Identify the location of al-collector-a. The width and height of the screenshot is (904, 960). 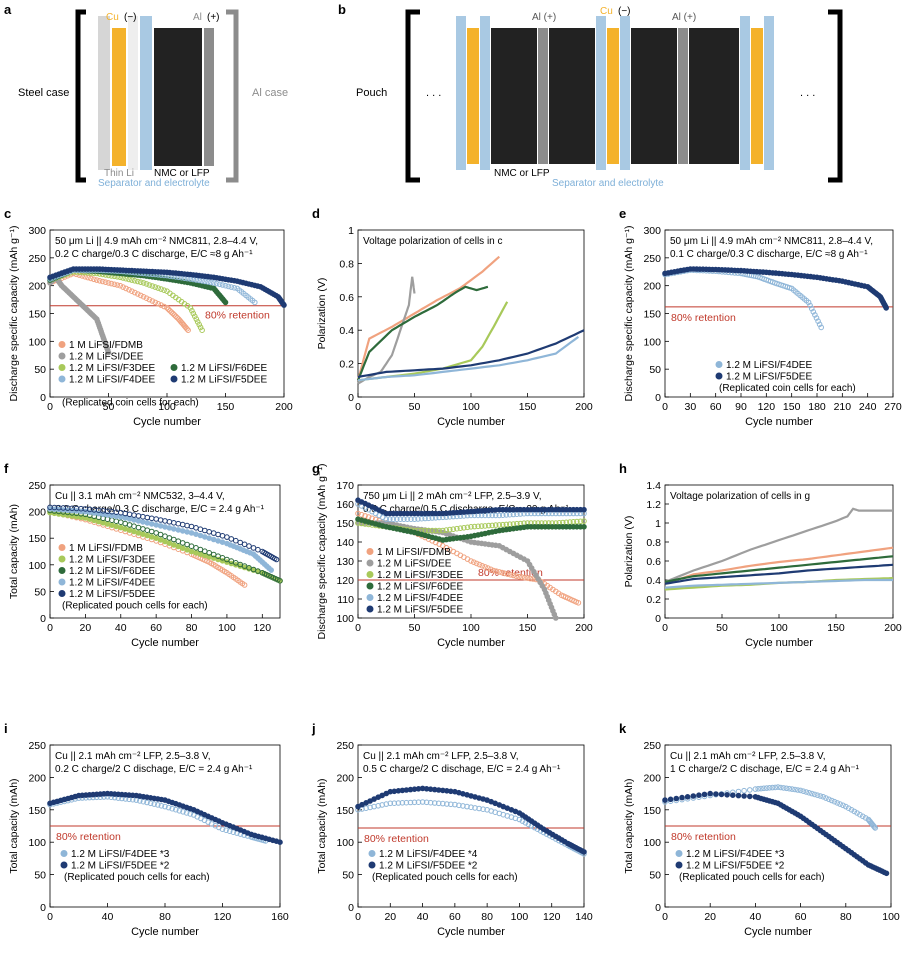
(209, 97).